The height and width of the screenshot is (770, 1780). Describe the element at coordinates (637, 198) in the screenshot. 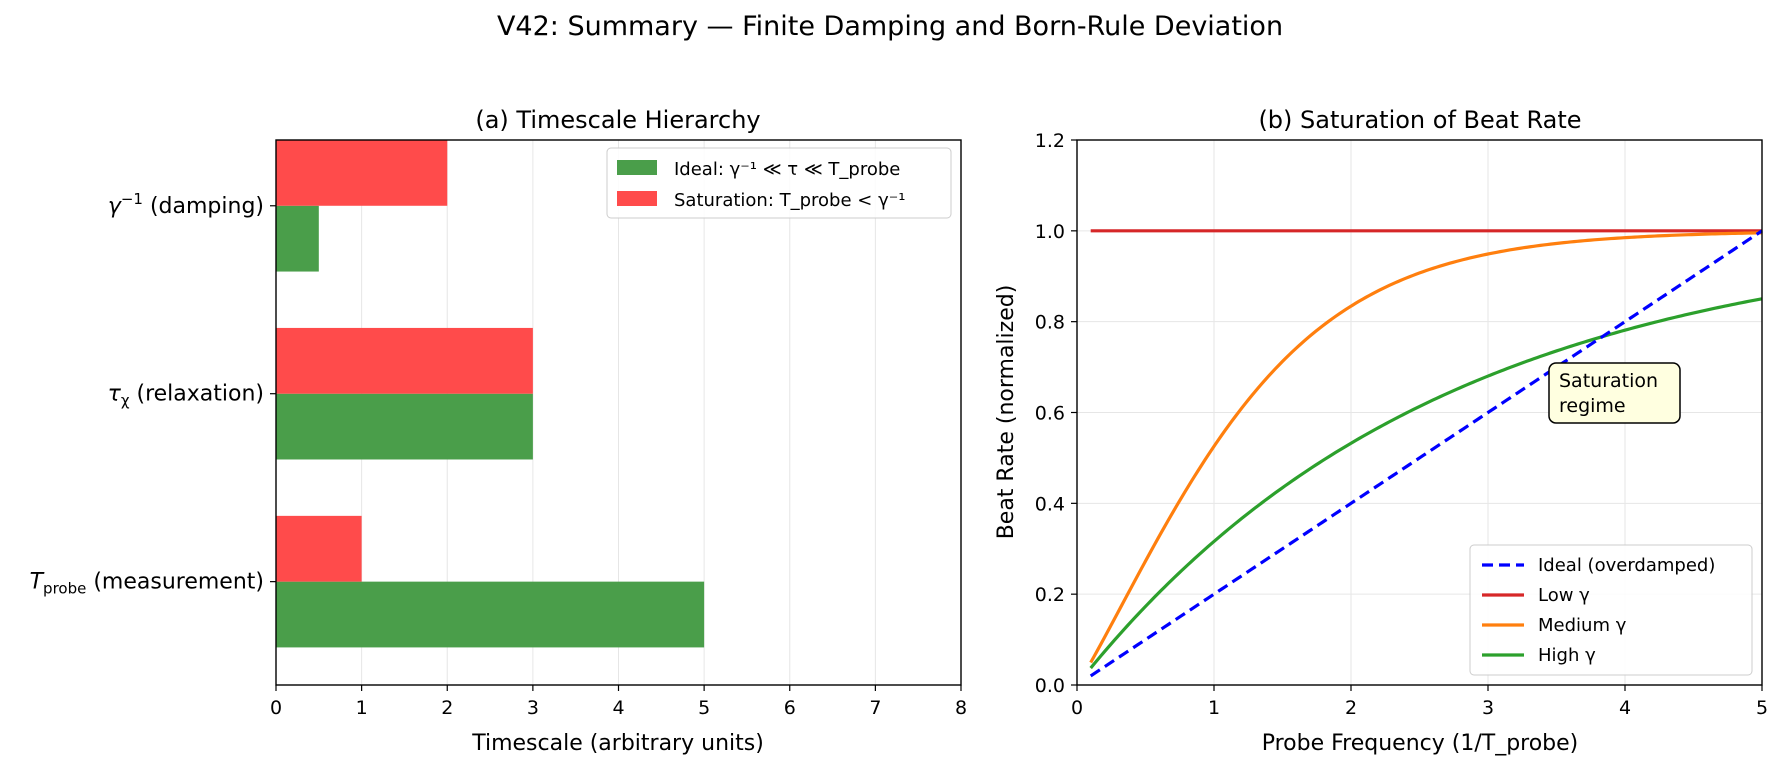

I see `legend-swatch-saturation` at that location.